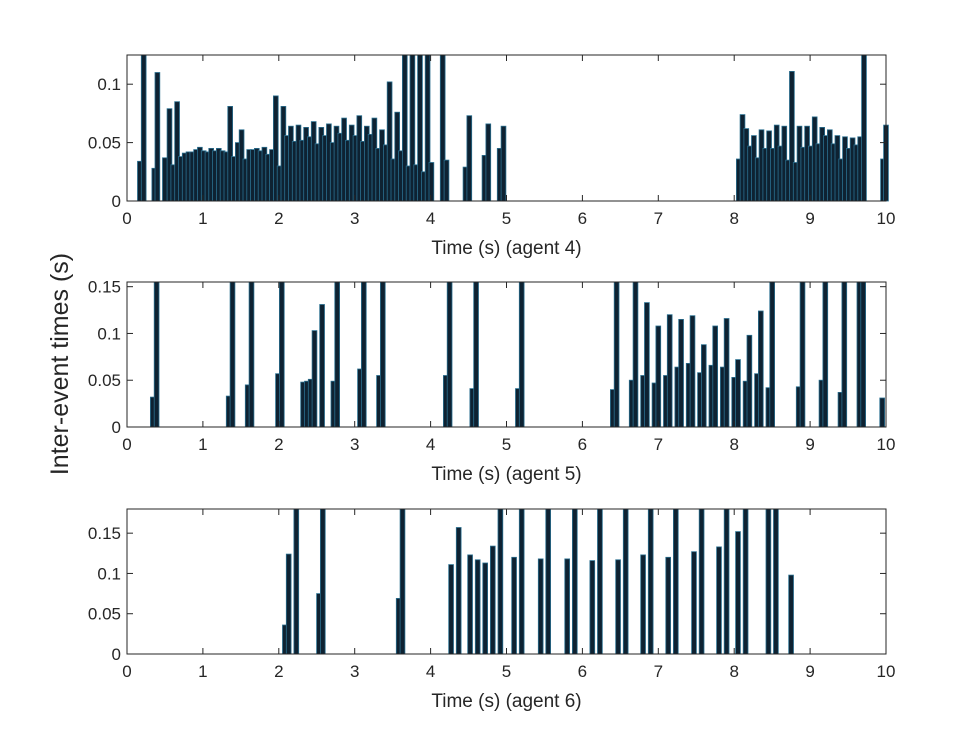  Describe the element at coordinates (886, 444) in the screenshot. I see `x-tick-label: 10` at that location.